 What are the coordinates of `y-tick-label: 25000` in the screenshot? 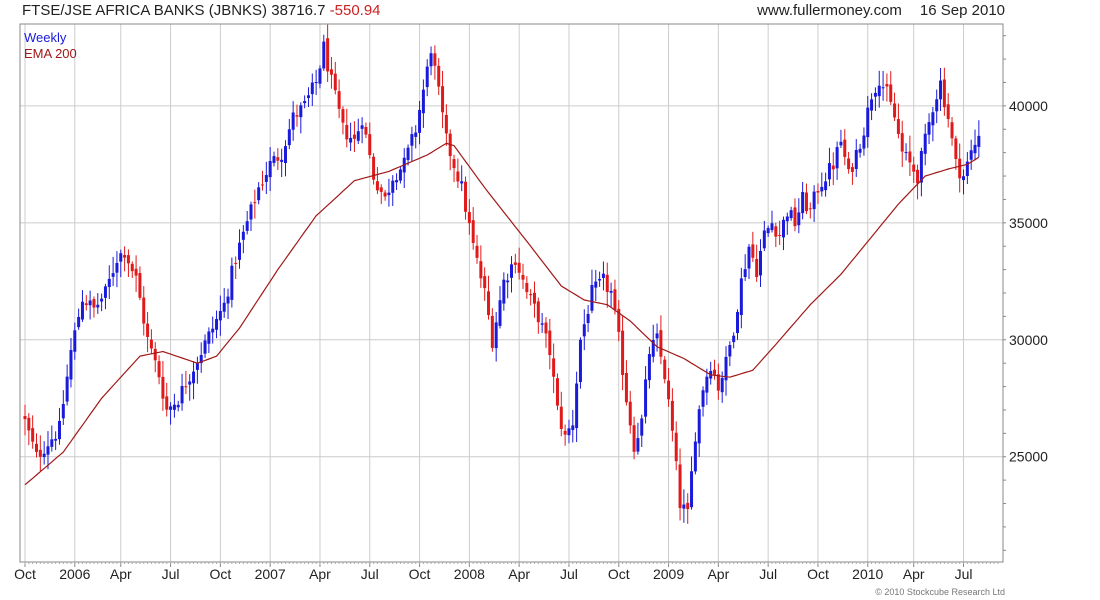 It's located at (1028, 457).